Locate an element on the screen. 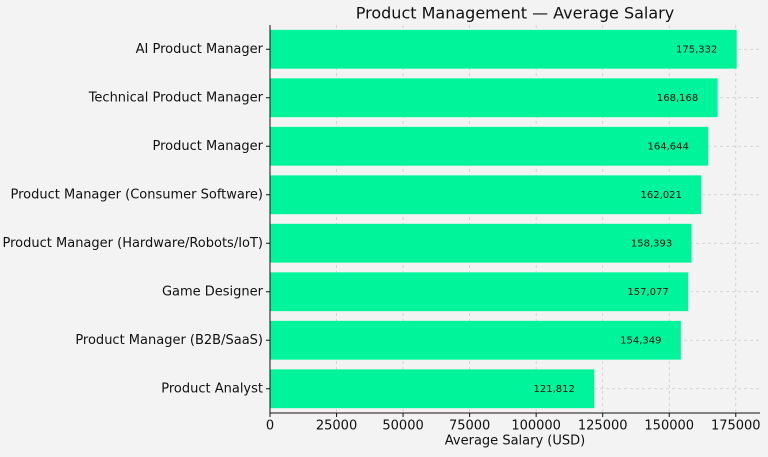 The height and width of the screenshot is (457, 768). y-tick-label: Product Manager is located at coordinates (208, 146).